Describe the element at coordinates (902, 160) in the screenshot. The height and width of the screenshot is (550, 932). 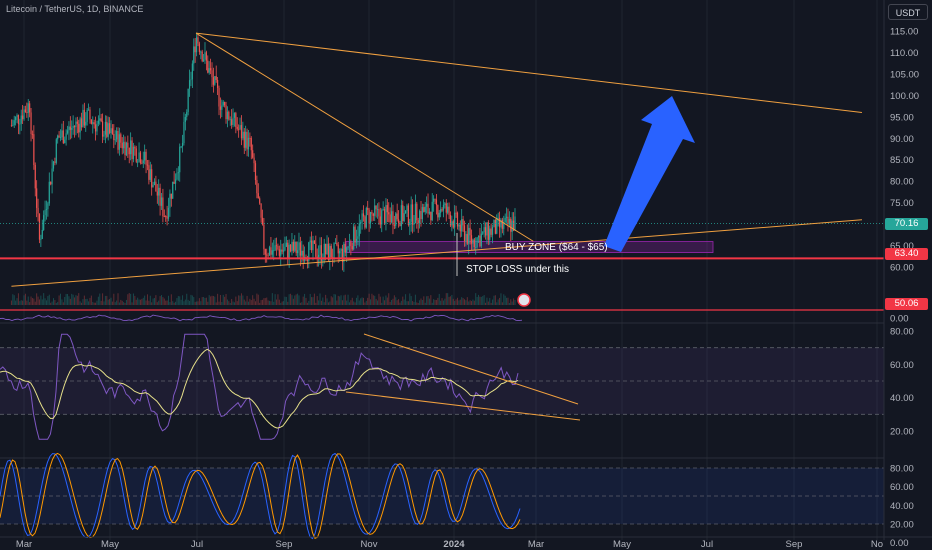
I see `price-tick-label: 85.00` at that location.